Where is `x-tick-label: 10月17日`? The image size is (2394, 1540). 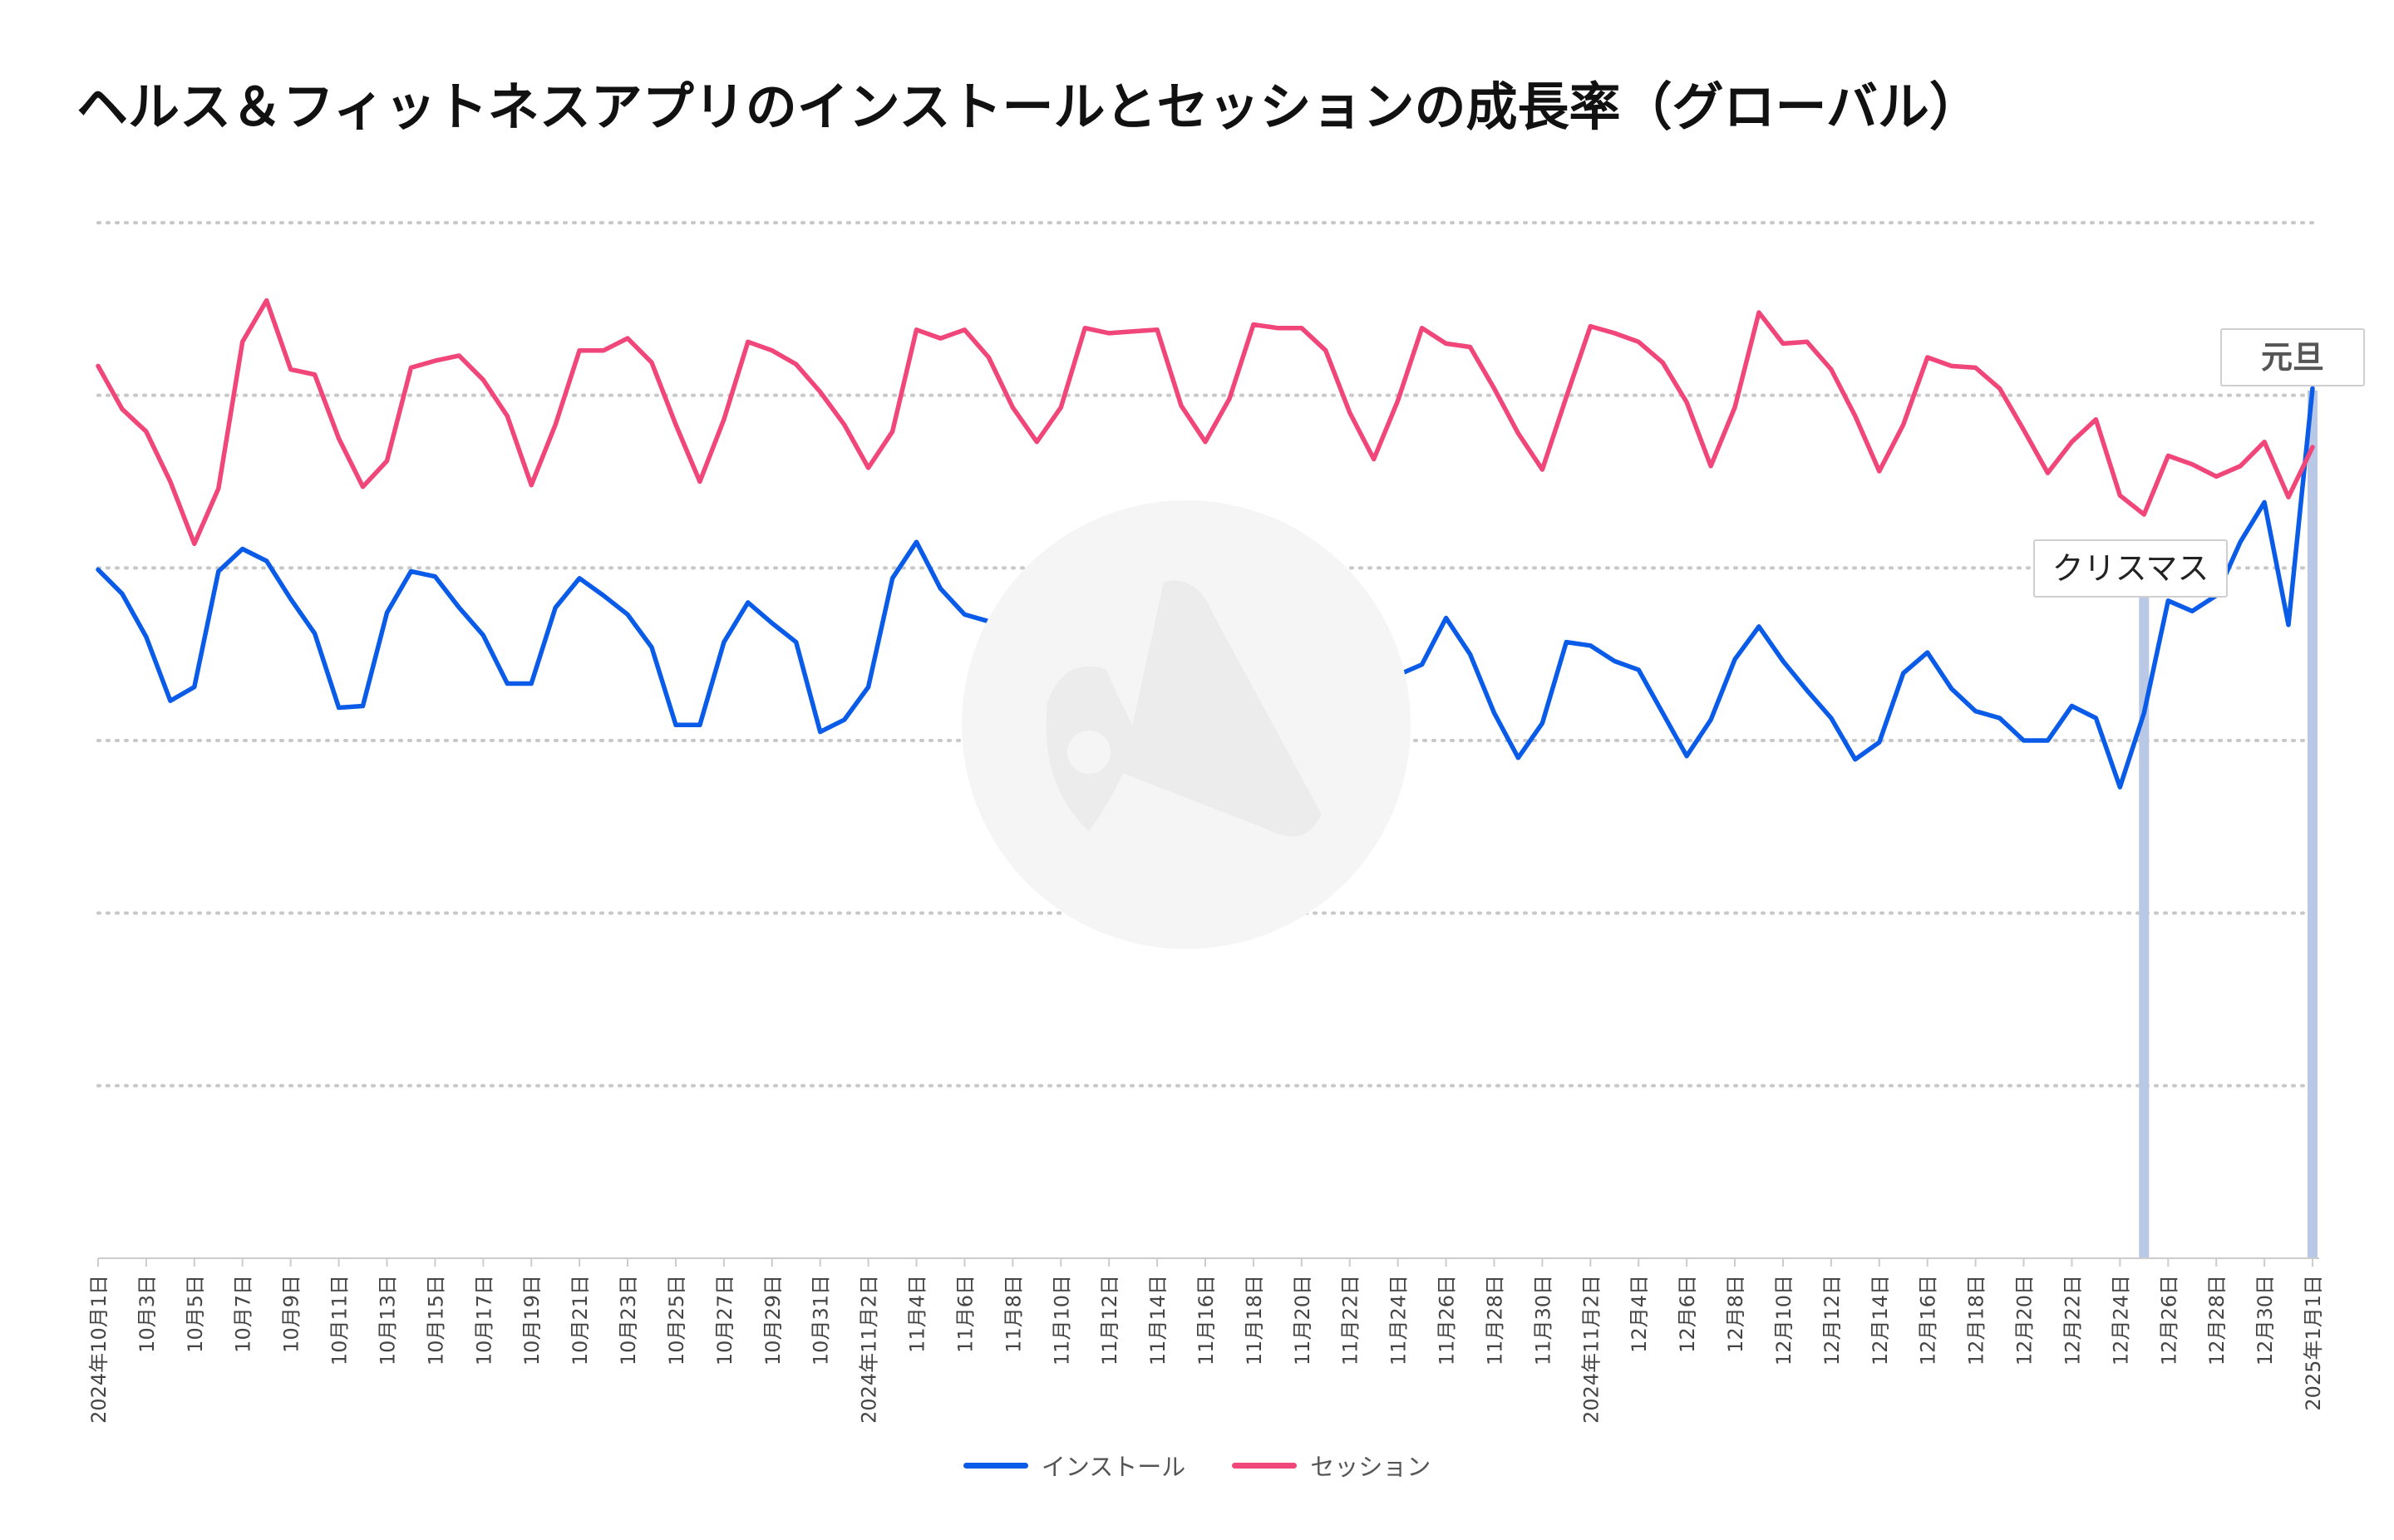 x-tick-label: 10月17日 is located at coordinates (483, 1320).